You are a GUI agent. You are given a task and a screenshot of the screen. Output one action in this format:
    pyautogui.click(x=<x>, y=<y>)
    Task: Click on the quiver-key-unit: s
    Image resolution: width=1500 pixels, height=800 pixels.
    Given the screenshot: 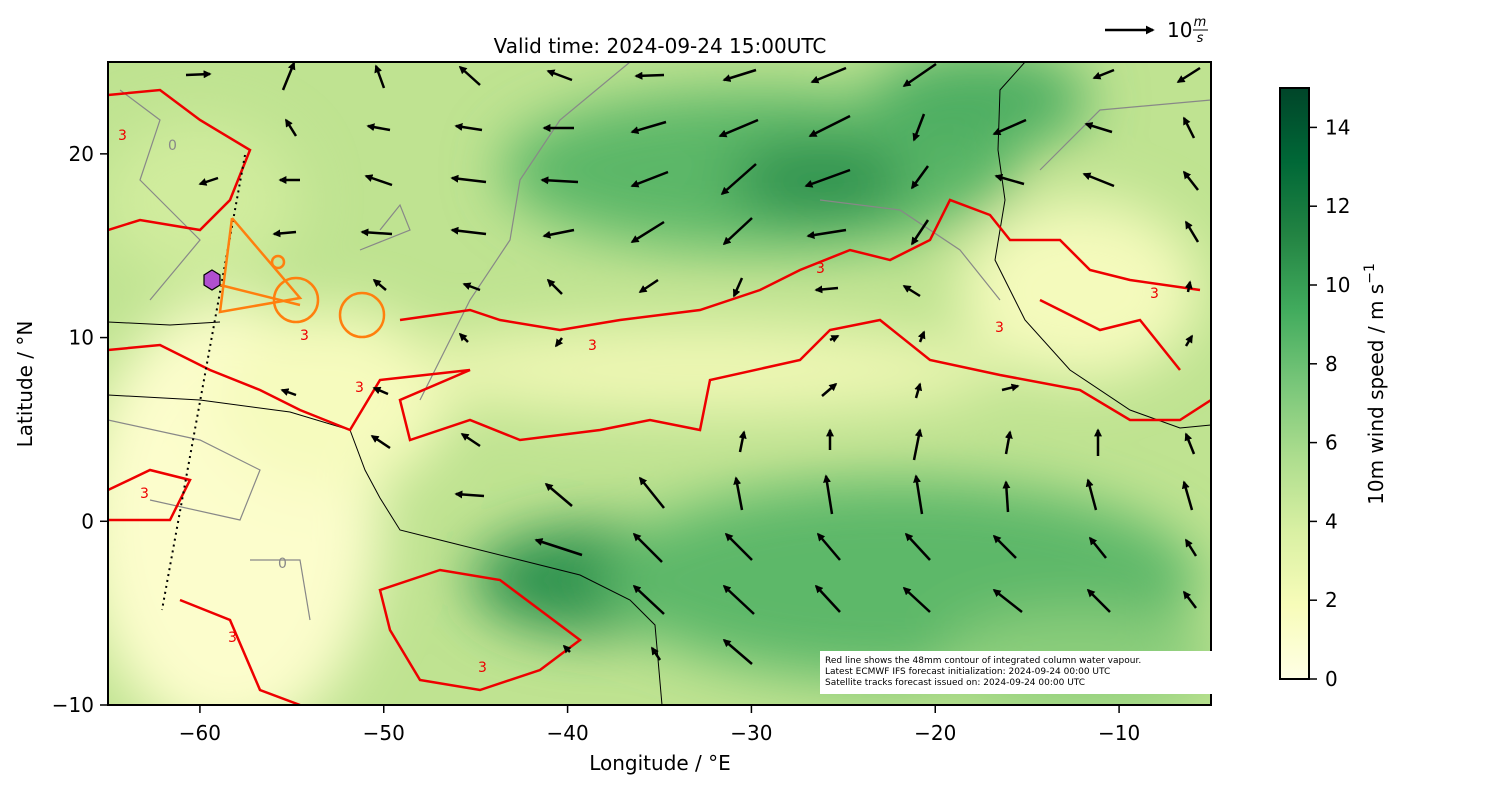 What is the action you would take?
    pyautogui.click(x=1200, y=38)
    